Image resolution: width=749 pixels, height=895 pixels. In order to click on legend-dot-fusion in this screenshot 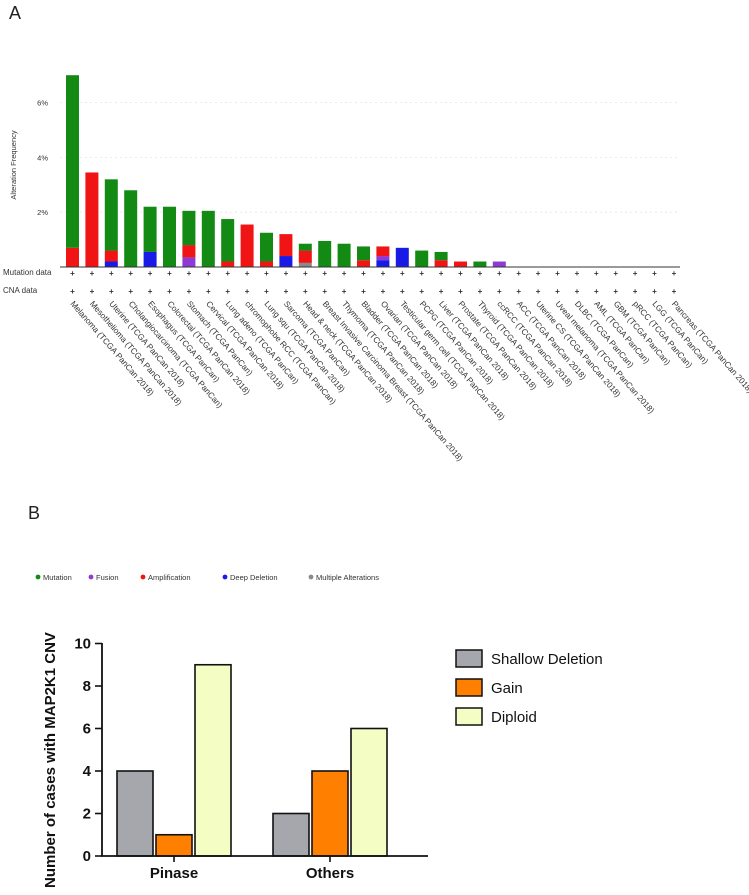, I will do `click(91, 577)`.